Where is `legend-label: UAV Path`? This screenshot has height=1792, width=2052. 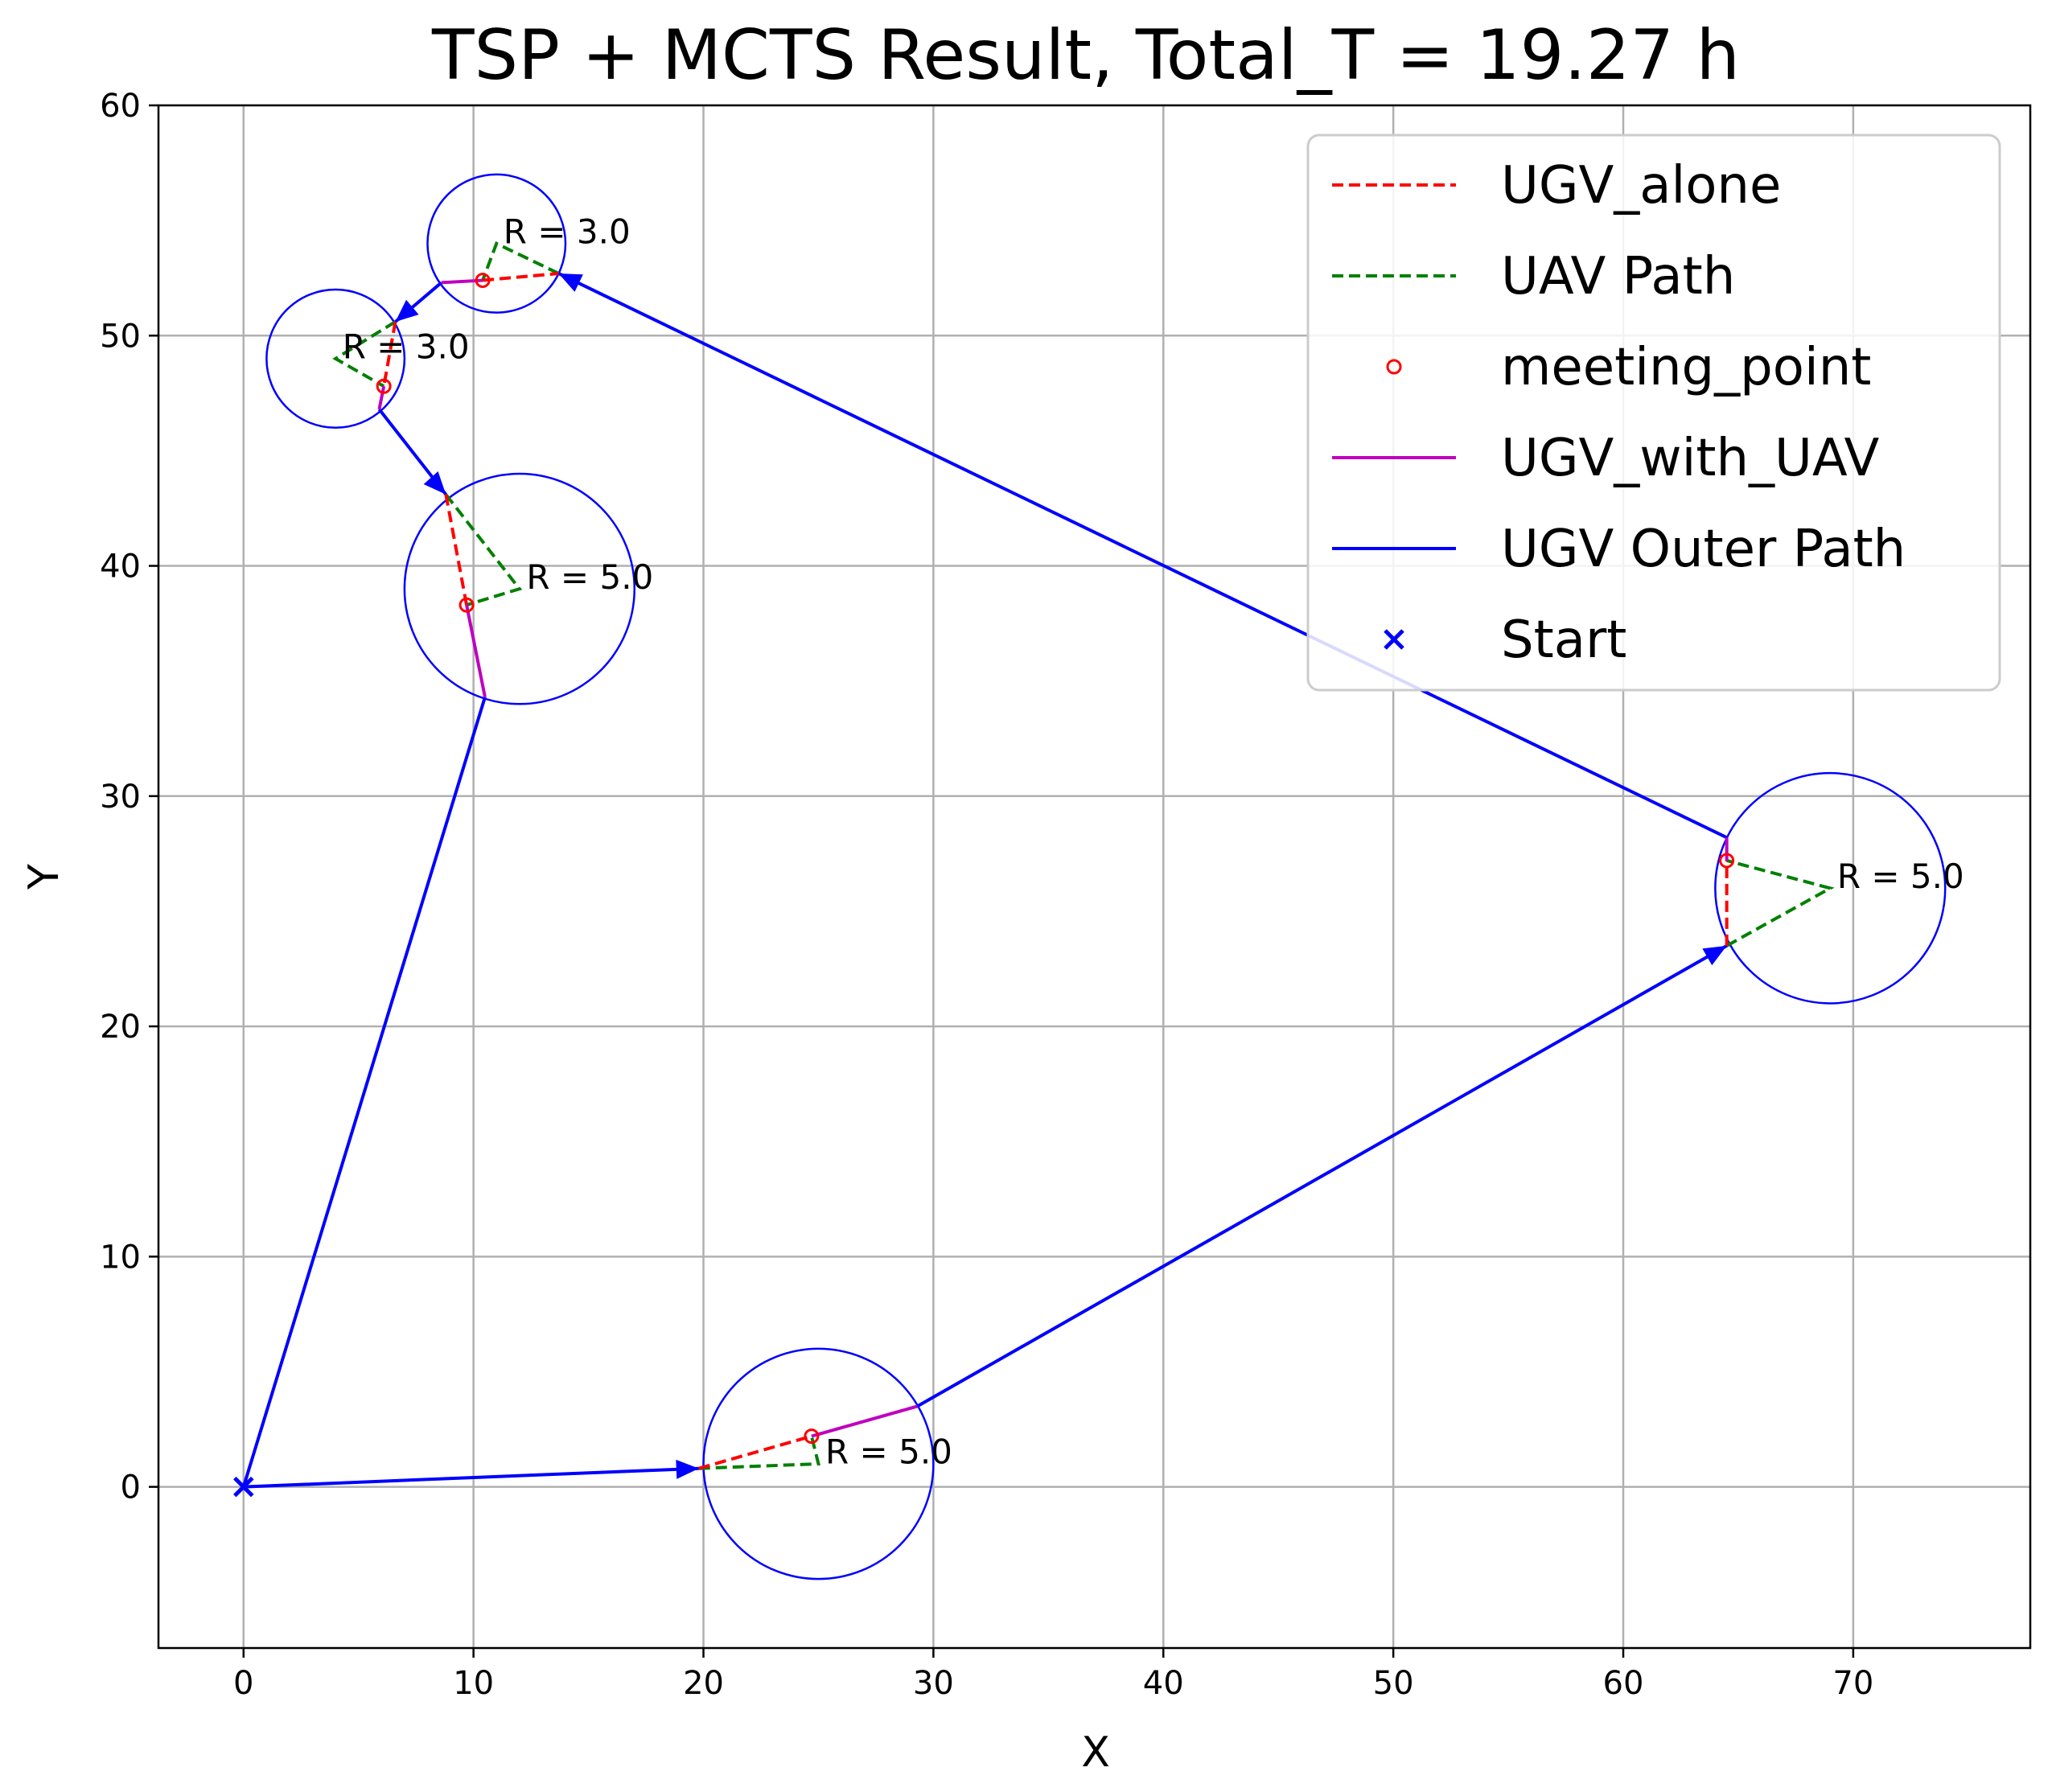
legend-label: UAV Path is located at coordinates (1618, 276).